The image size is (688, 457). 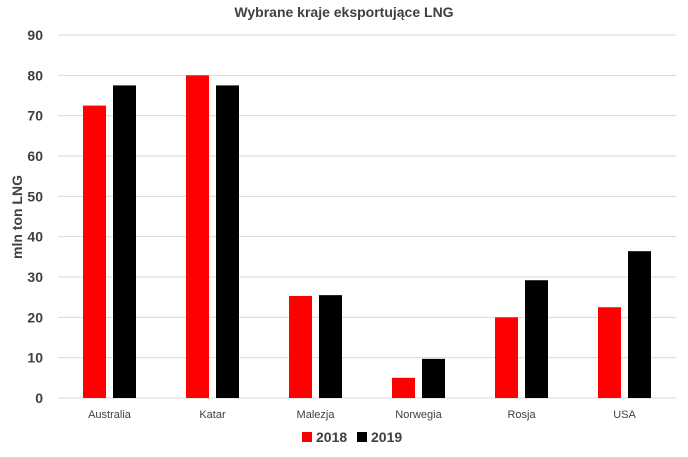 I want to click on x-tick-label: Malezja, so click(x=316, y=415).